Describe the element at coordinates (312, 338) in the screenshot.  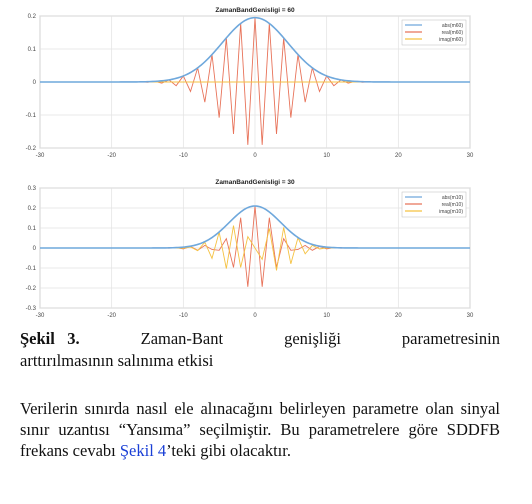
I see `caption-word-2: genişliği` at that location.